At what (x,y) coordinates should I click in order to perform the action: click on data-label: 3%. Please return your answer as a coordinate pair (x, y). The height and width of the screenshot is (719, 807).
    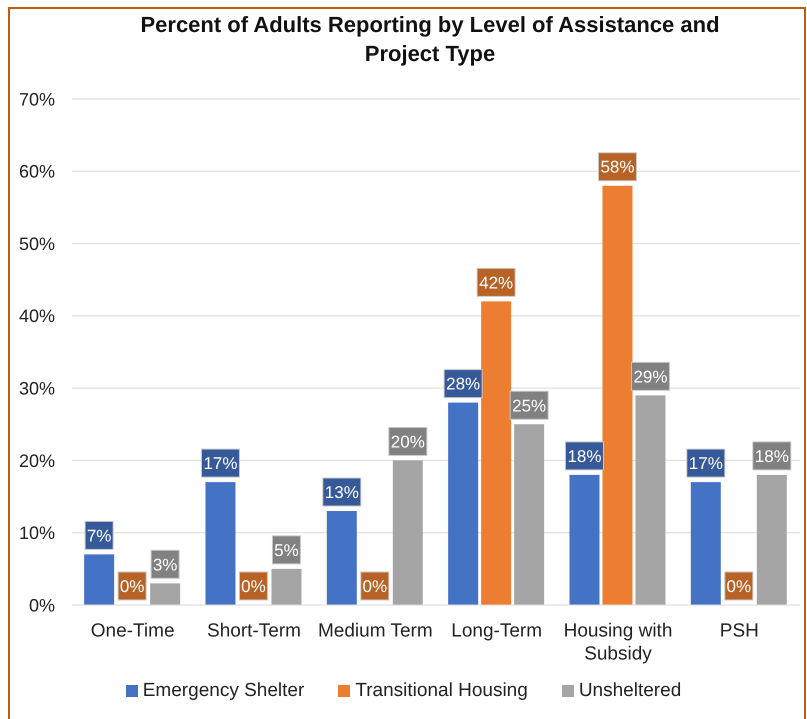
    Looking at the image, I should click on (165, 564).